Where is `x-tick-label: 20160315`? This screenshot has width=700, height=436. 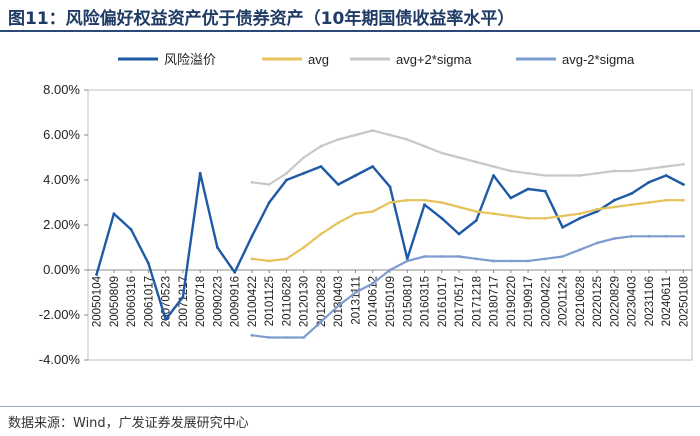 x-tick-label: 20160315 is located at coordinates (426, 301).